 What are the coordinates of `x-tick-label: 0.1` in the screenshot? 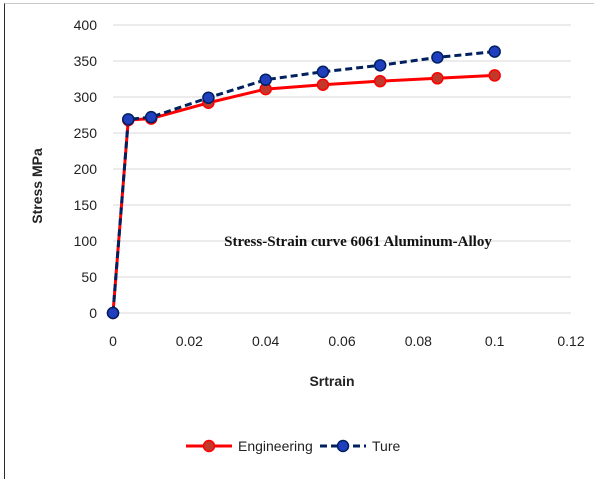 It's located at (495, 341).